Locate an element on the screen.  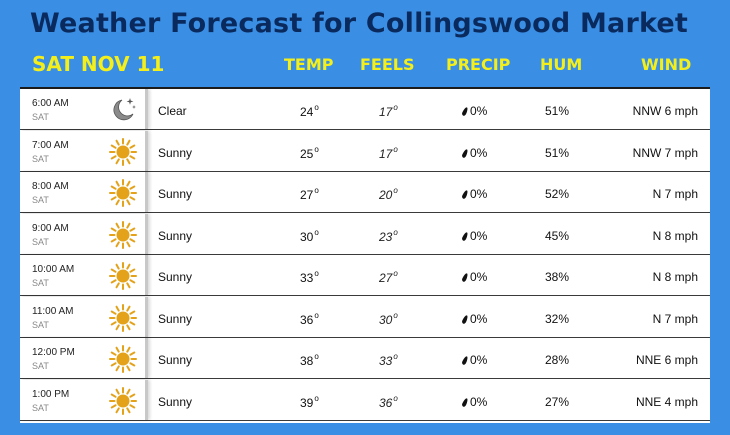
forecast-row: 8:00 AM SAT Sunny 27o 20o 0% 52% N 7 mph is located at coordinates (365, 192).